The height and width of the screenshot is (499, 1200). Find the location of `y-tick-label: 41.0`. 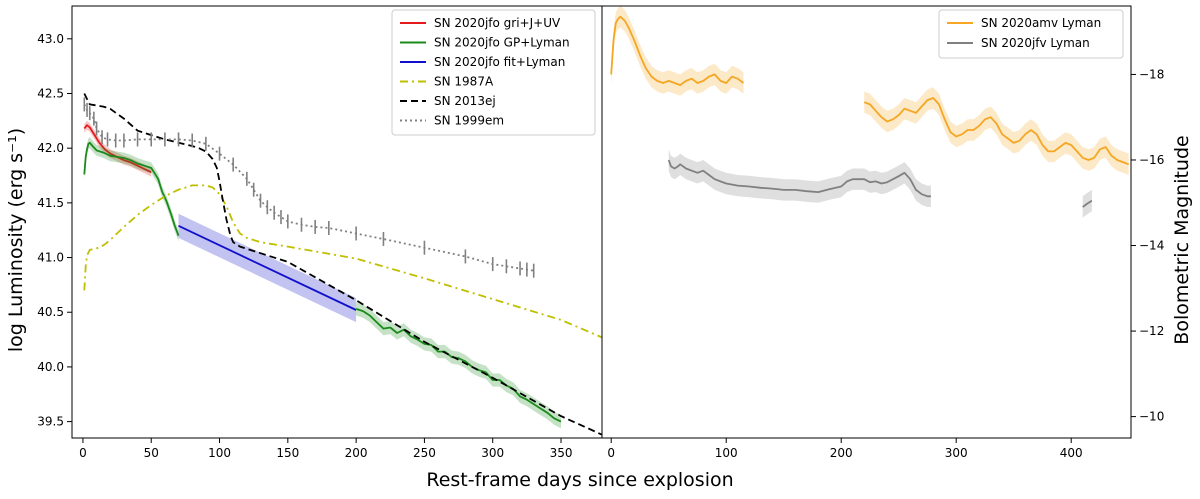

y-tick-label: 41.0 is located at coordinates (50, 258).